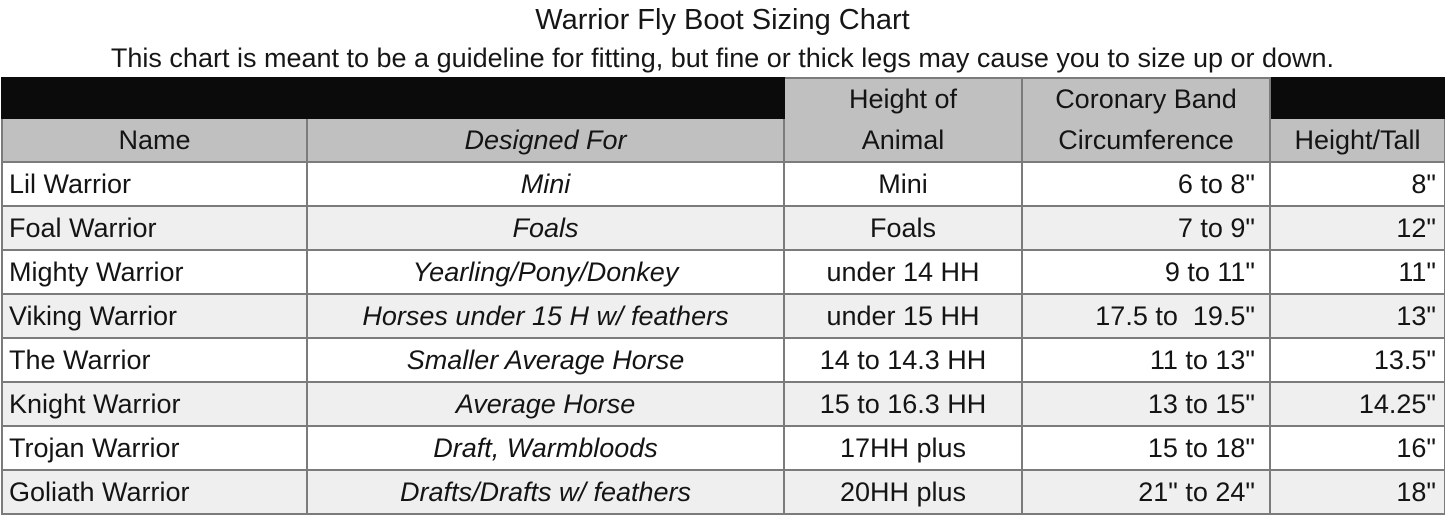  I want to click on page-title: Warrior Fly Boot Sizing Chart, so click(722, 20).